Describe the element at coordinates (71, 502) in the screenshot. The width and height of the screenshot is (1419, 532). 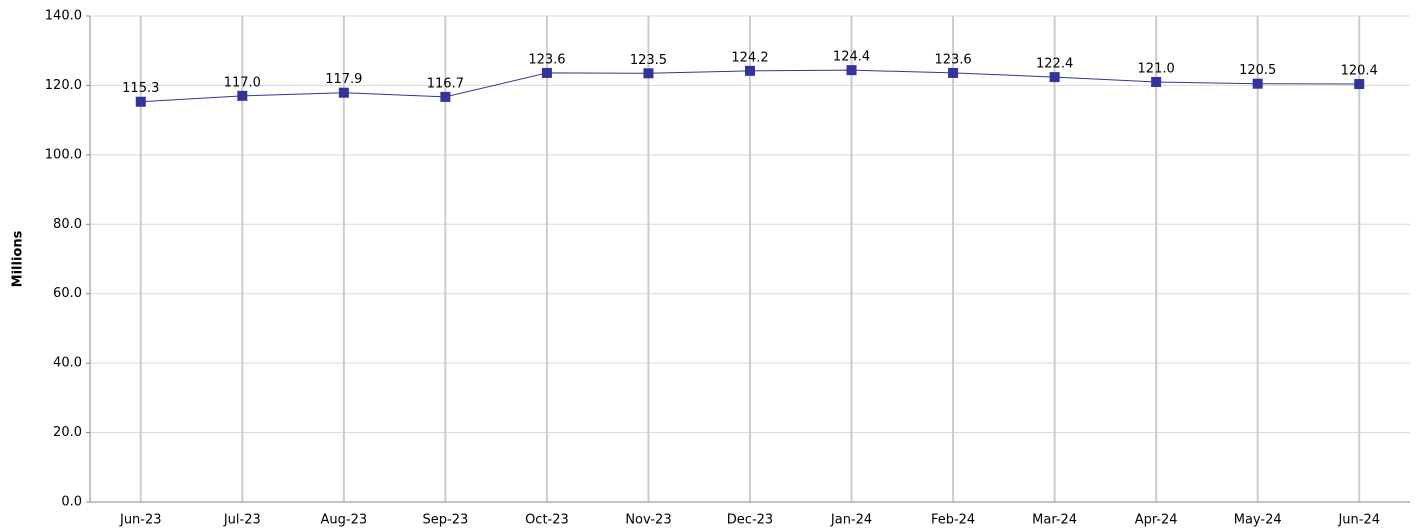
I see `y-tick-label: 0.0` at that location.